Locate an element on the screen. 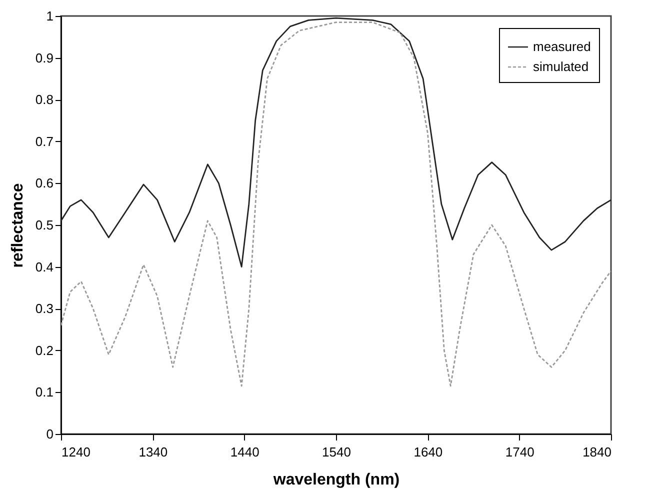 This screenshot has height=504, width=660. y-tick-label: 0.5 is located at coordinates (44, 225).